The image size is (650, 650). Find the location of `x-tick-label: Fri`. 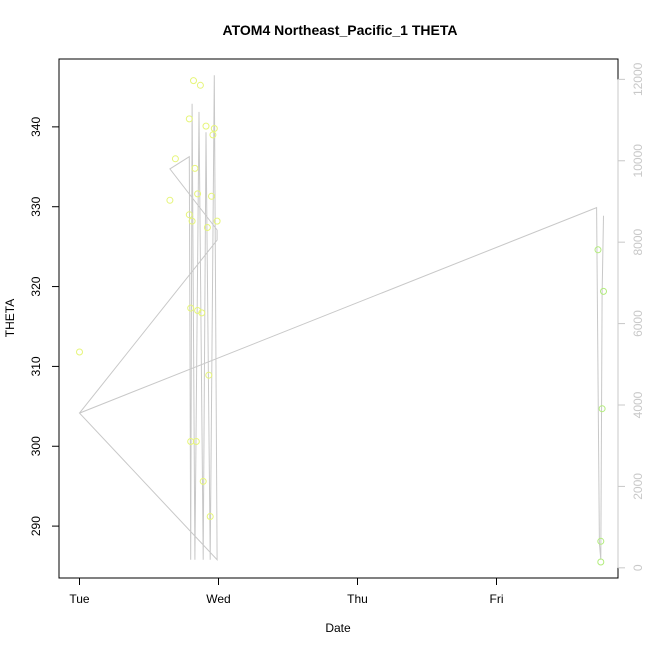

x-tick-label: Fri is located at coordinates (497, 599).